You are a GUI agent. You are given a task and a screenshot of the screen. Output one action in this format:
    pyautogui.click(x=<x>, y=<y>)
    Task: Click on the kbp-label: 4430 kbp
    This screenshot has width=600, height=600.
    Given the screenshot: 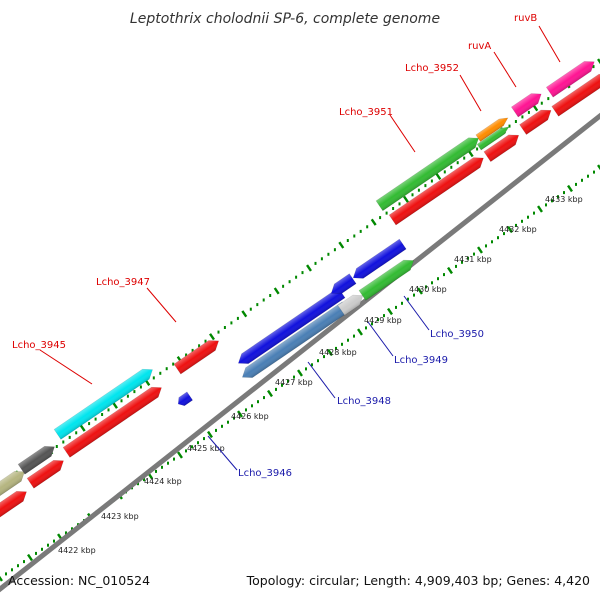 What is the action you would take?
    pyautogui.click(x=428, y=289)
    